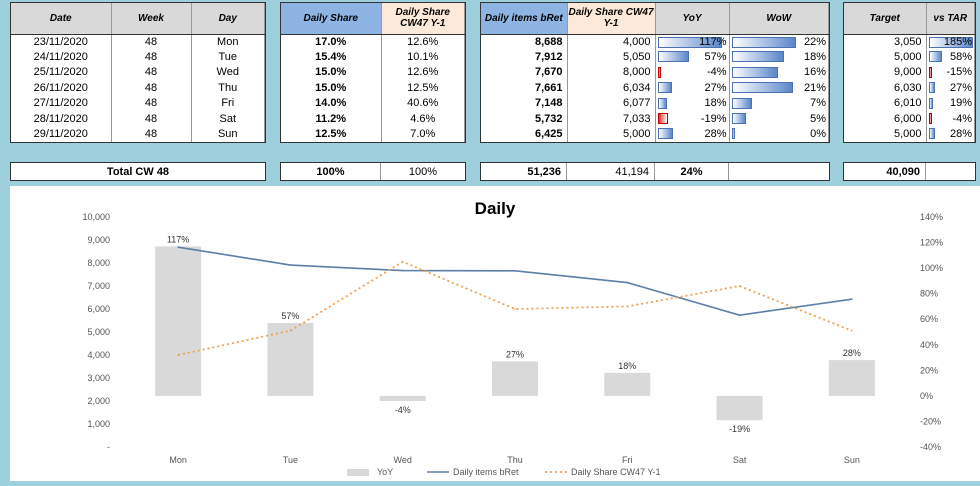  I want to click on header-vs-tar: vs TAR, so click(950, 19).